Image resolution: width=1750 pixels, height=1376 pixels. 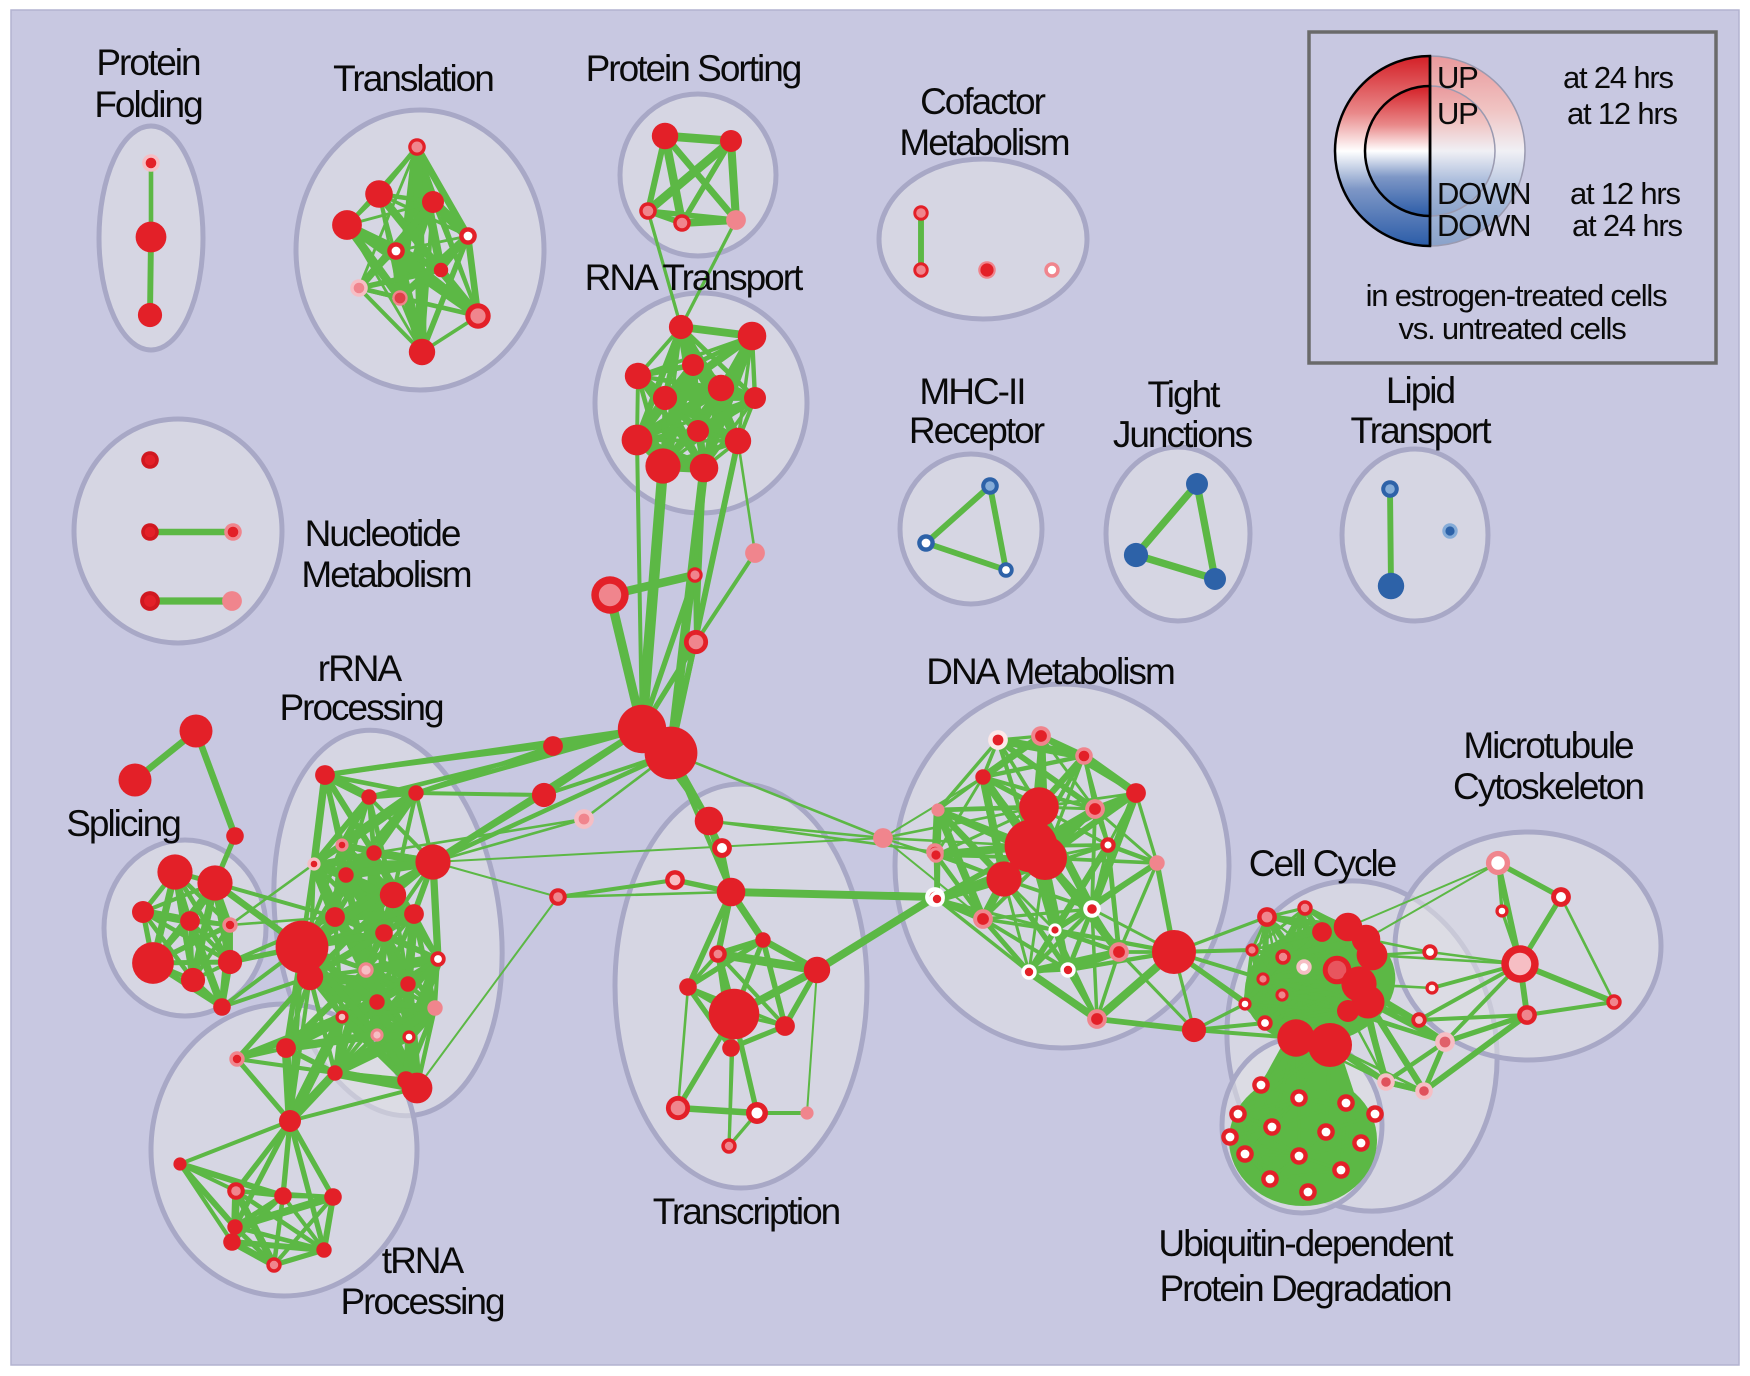 I want to click on svg-text: Cell Cycle, so click(x=1322, y=863).